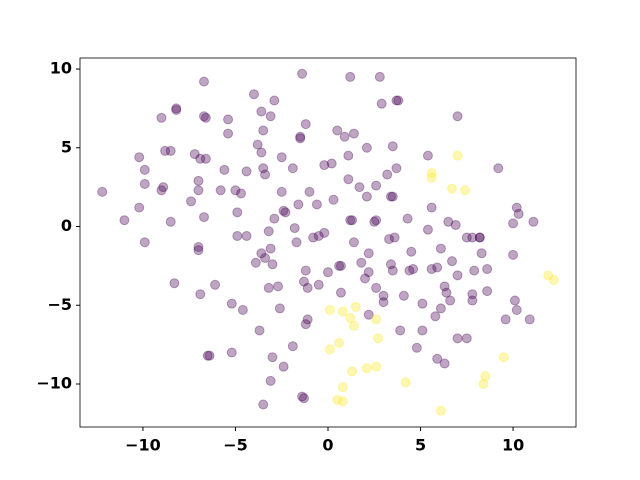 This screenshot has width=640, height=480. I want to click on x-tick-label: −10, so click(143, 445).